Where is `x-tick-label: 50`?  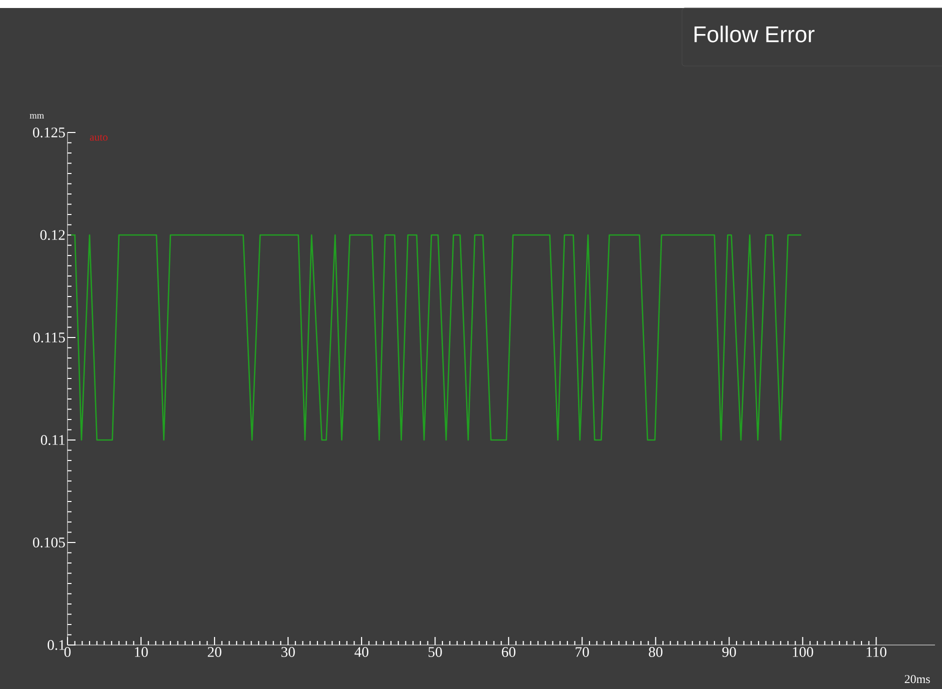 x-tick-label: 50 is located at coordinates (435, 652).